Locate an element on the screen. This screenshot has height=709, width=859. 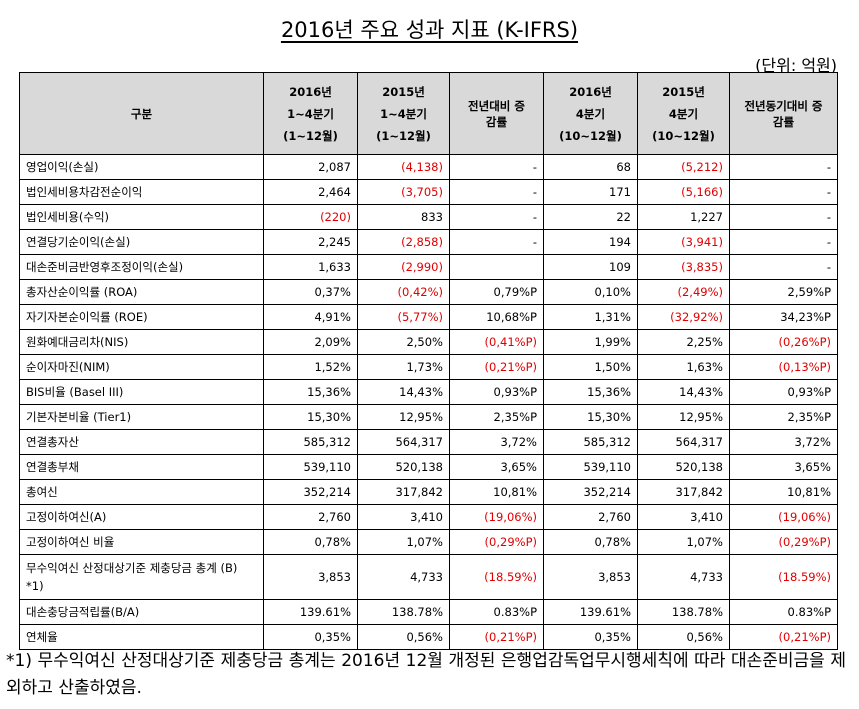
cell-c5: (3,835) is located at coordinates (683, 267).